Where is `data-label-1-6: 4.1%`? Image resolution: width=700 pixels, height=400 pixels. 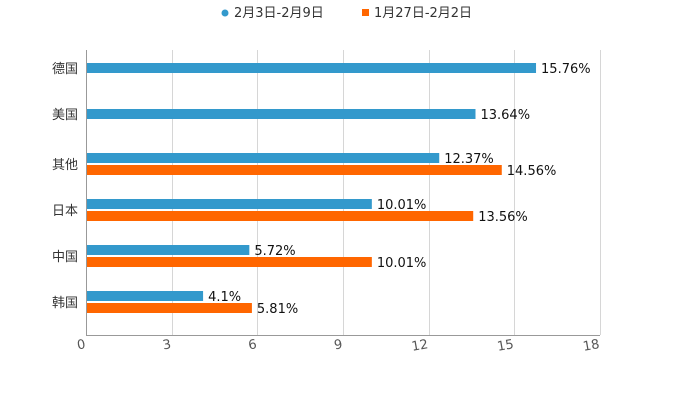
data-label-1-6: 4.1% is located at coordinates (224, 297).